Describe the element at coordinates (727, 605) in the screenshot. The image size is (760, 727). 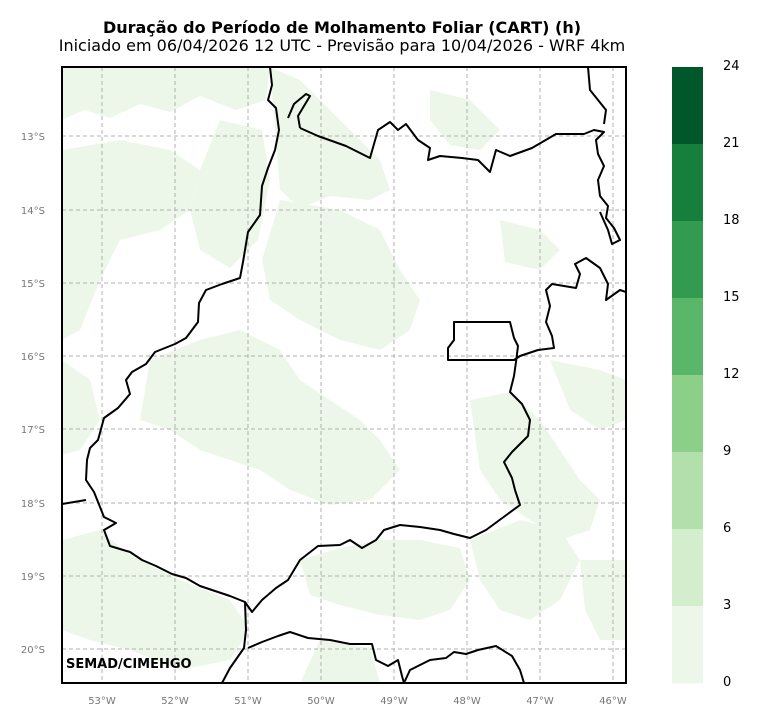
I see `colorbar-tick-label: 3` at that location.